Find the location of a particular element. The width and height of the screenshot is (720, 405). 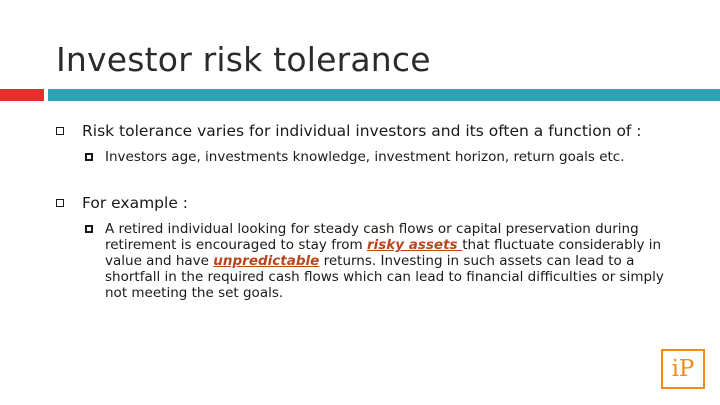

risky-assets-link: risky assets is located at coordinates (414, 245).